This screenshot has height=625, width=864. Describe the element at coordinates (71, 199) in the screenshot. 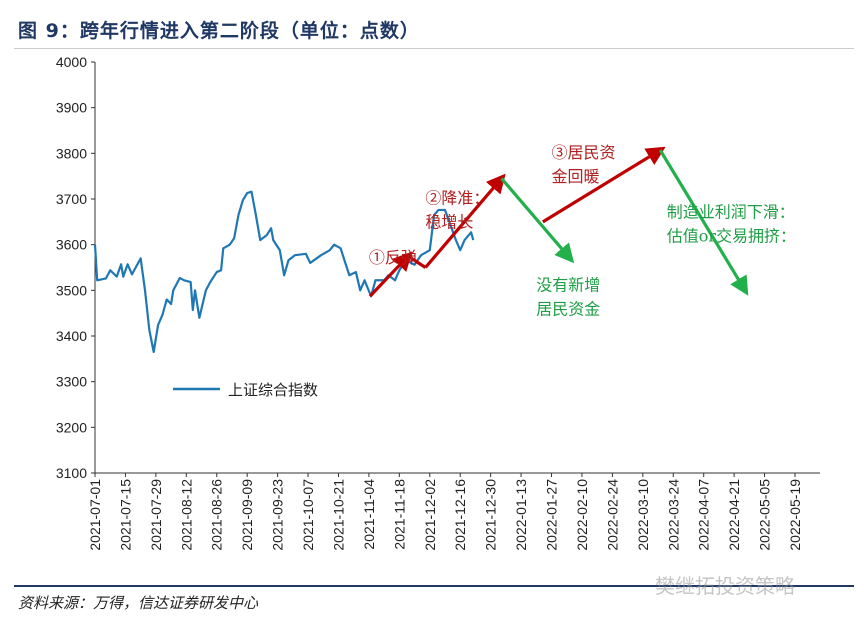

I see `y-tick-label: 3700` at that location.